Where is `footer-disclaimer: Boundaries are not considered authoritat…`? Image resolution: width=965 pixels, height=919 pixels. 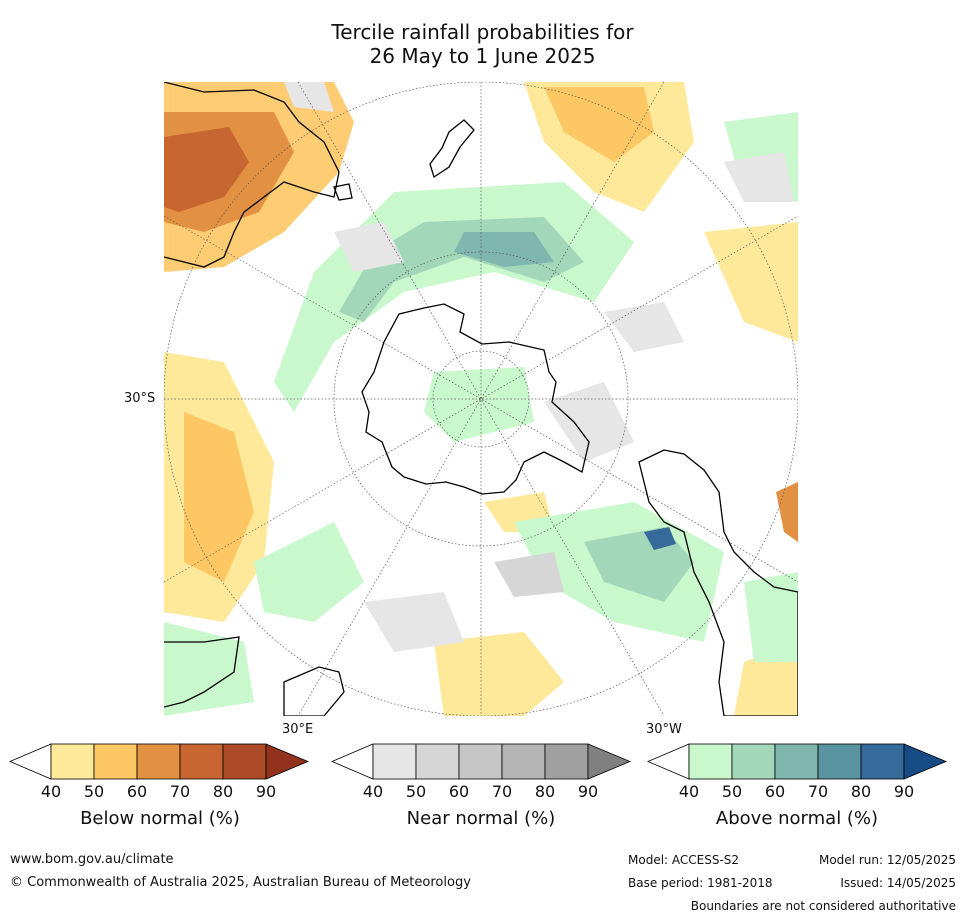
footer-disclaimer: Boundaries are not considered authoritat… is located at coordinates (823, 906).